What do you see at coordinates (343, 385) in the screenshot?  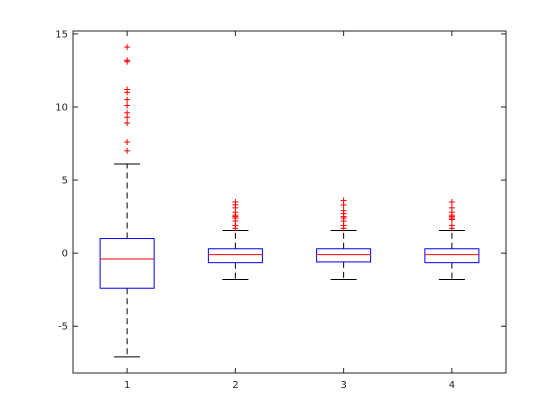 I see `x-tick-label: 3` at bounding box center [343, 385].